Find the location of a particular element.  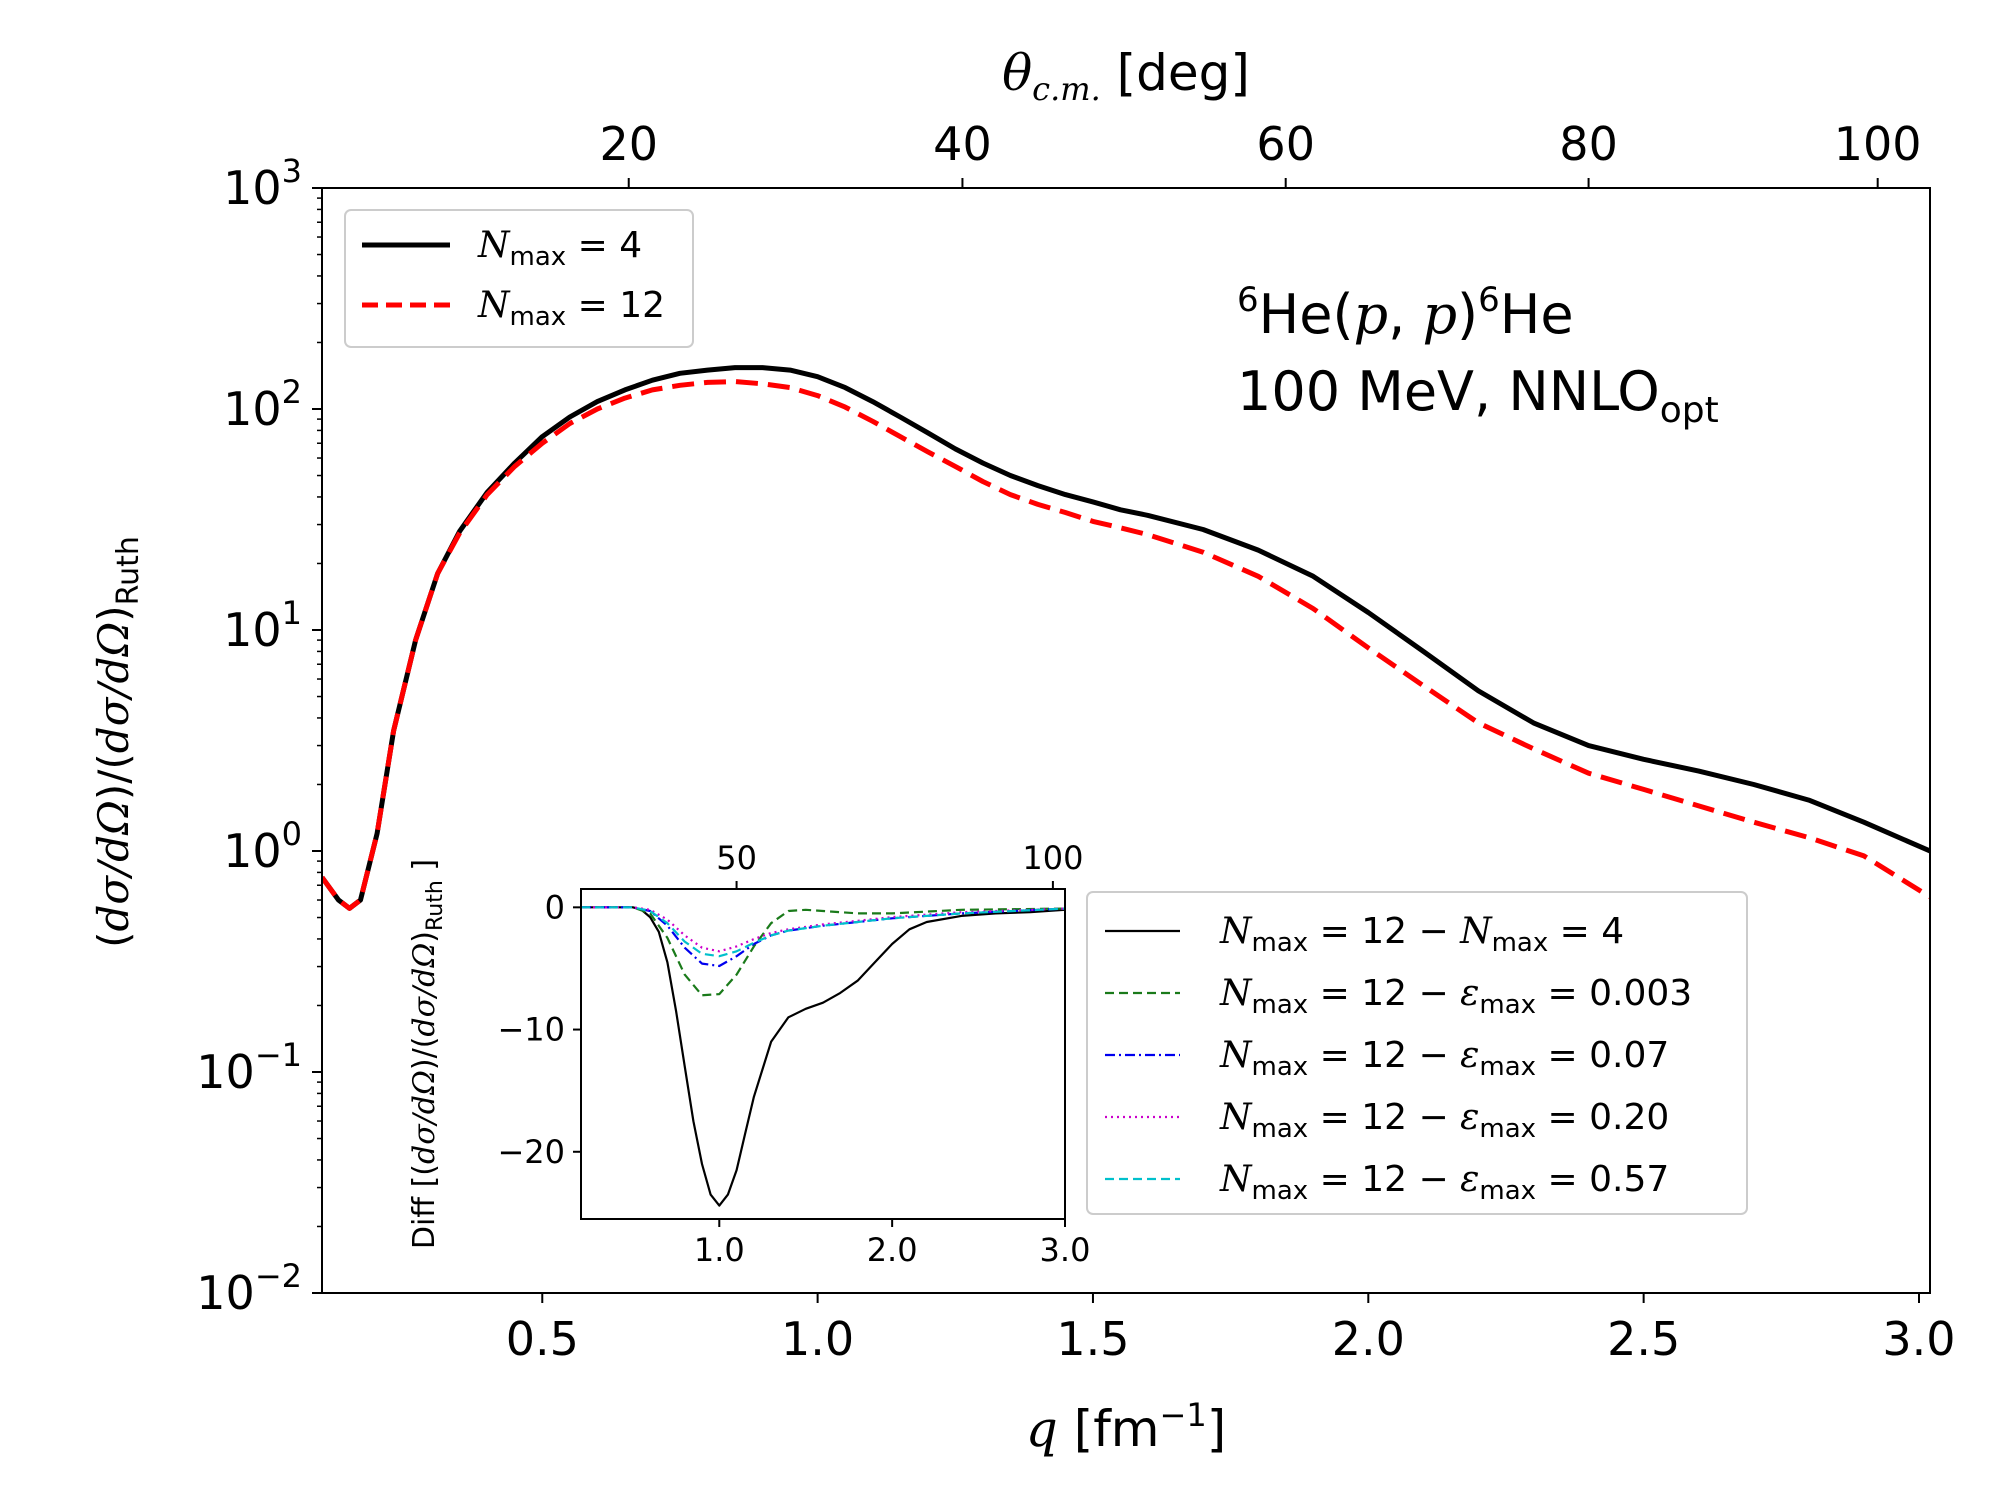

top-x-tick-label: 80 is located at coordinates (1588, 144).